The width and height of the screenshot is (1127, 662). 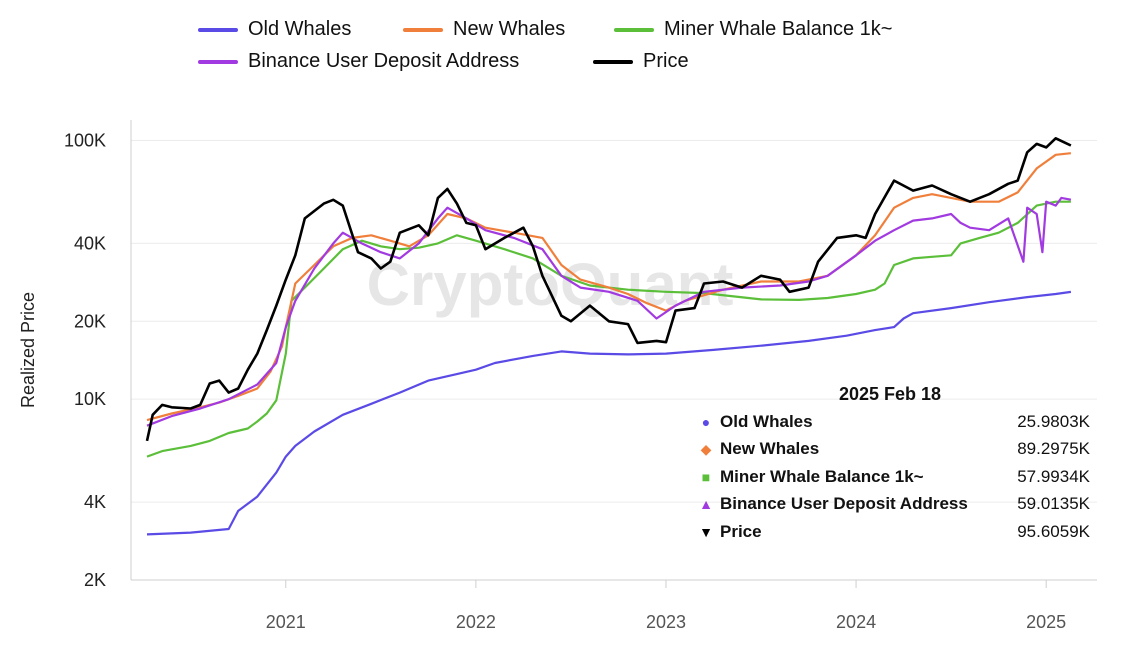 What do you see at coordinates (1053, 421) in the screenshot?
I see `tooltip-series-value: 25.9803K` at bounding box center [1053, 421].